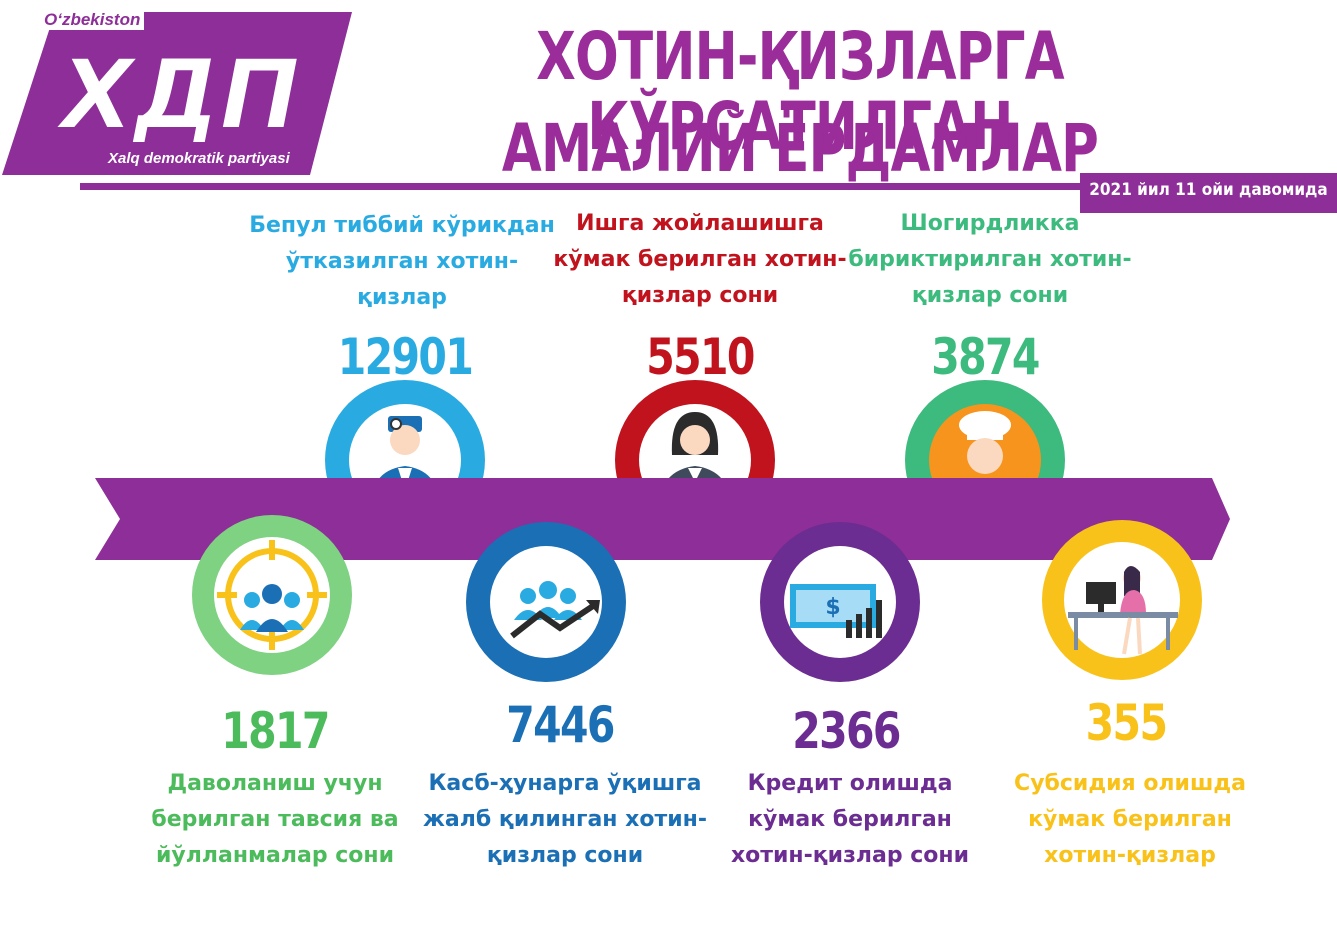 This screenshot has height=945, width=1337. I want to click on period-text: 2021 йил 11 ойи давомида, so click(1208, 190).